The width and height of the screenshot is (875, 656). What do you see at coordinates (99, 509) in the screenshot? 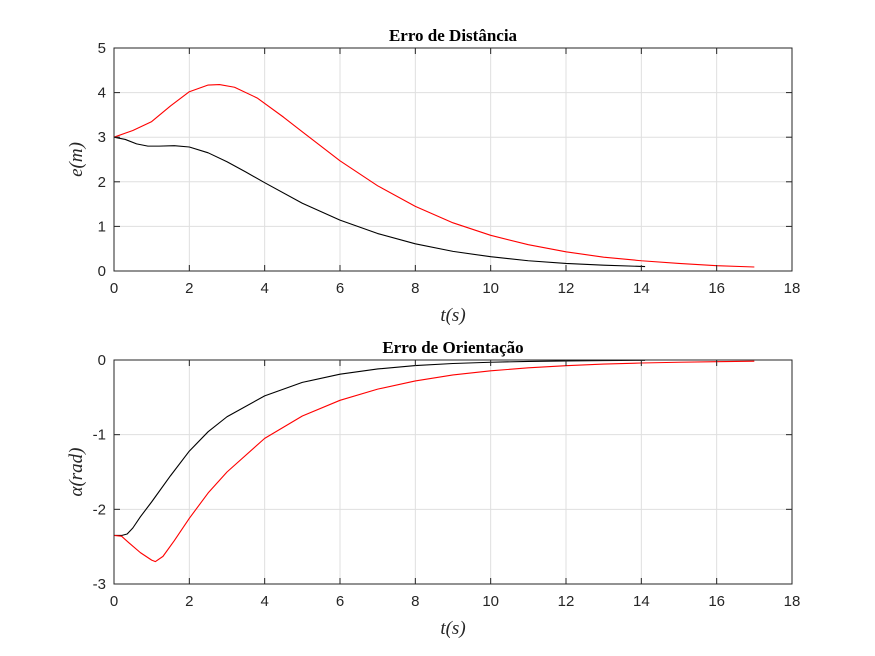
I see `orientation-ytick-label-1: -2` at bounding box center [99, 509].